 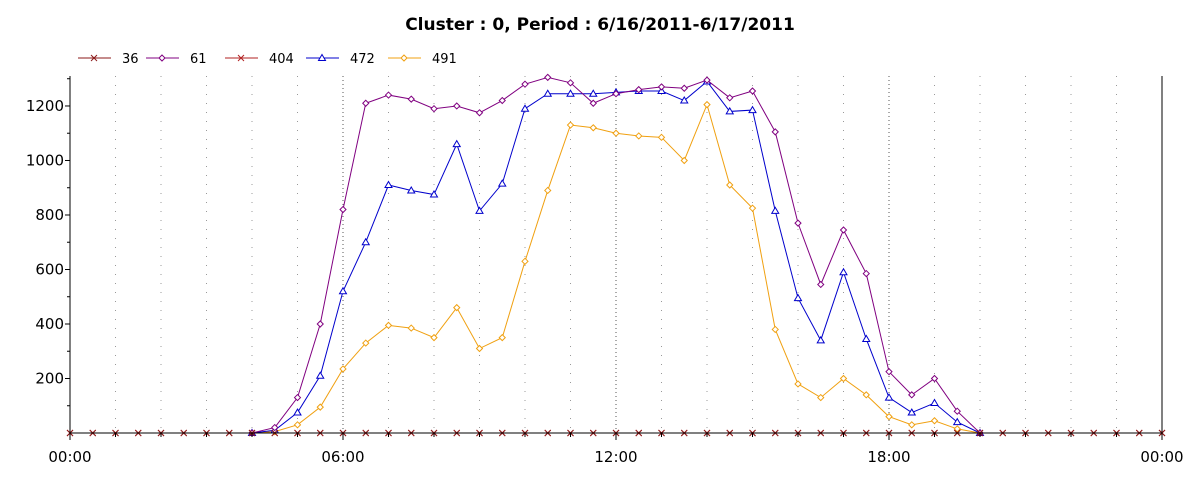 I want to click on legend-item: 472, so click(x=340, y=59).